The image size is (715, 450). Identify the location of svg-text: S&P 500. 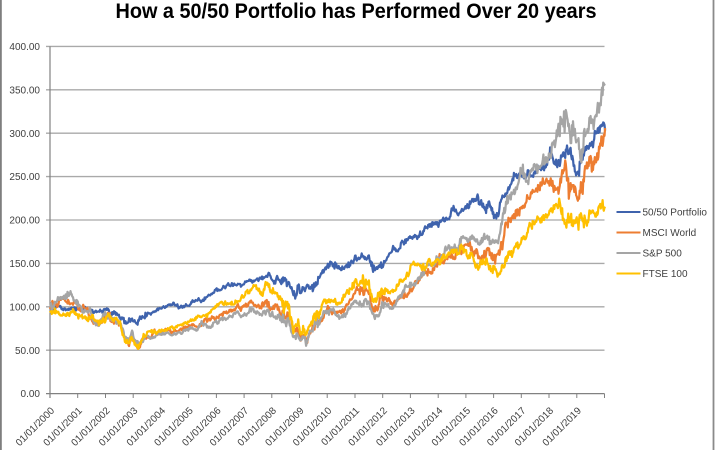
(663, 254).